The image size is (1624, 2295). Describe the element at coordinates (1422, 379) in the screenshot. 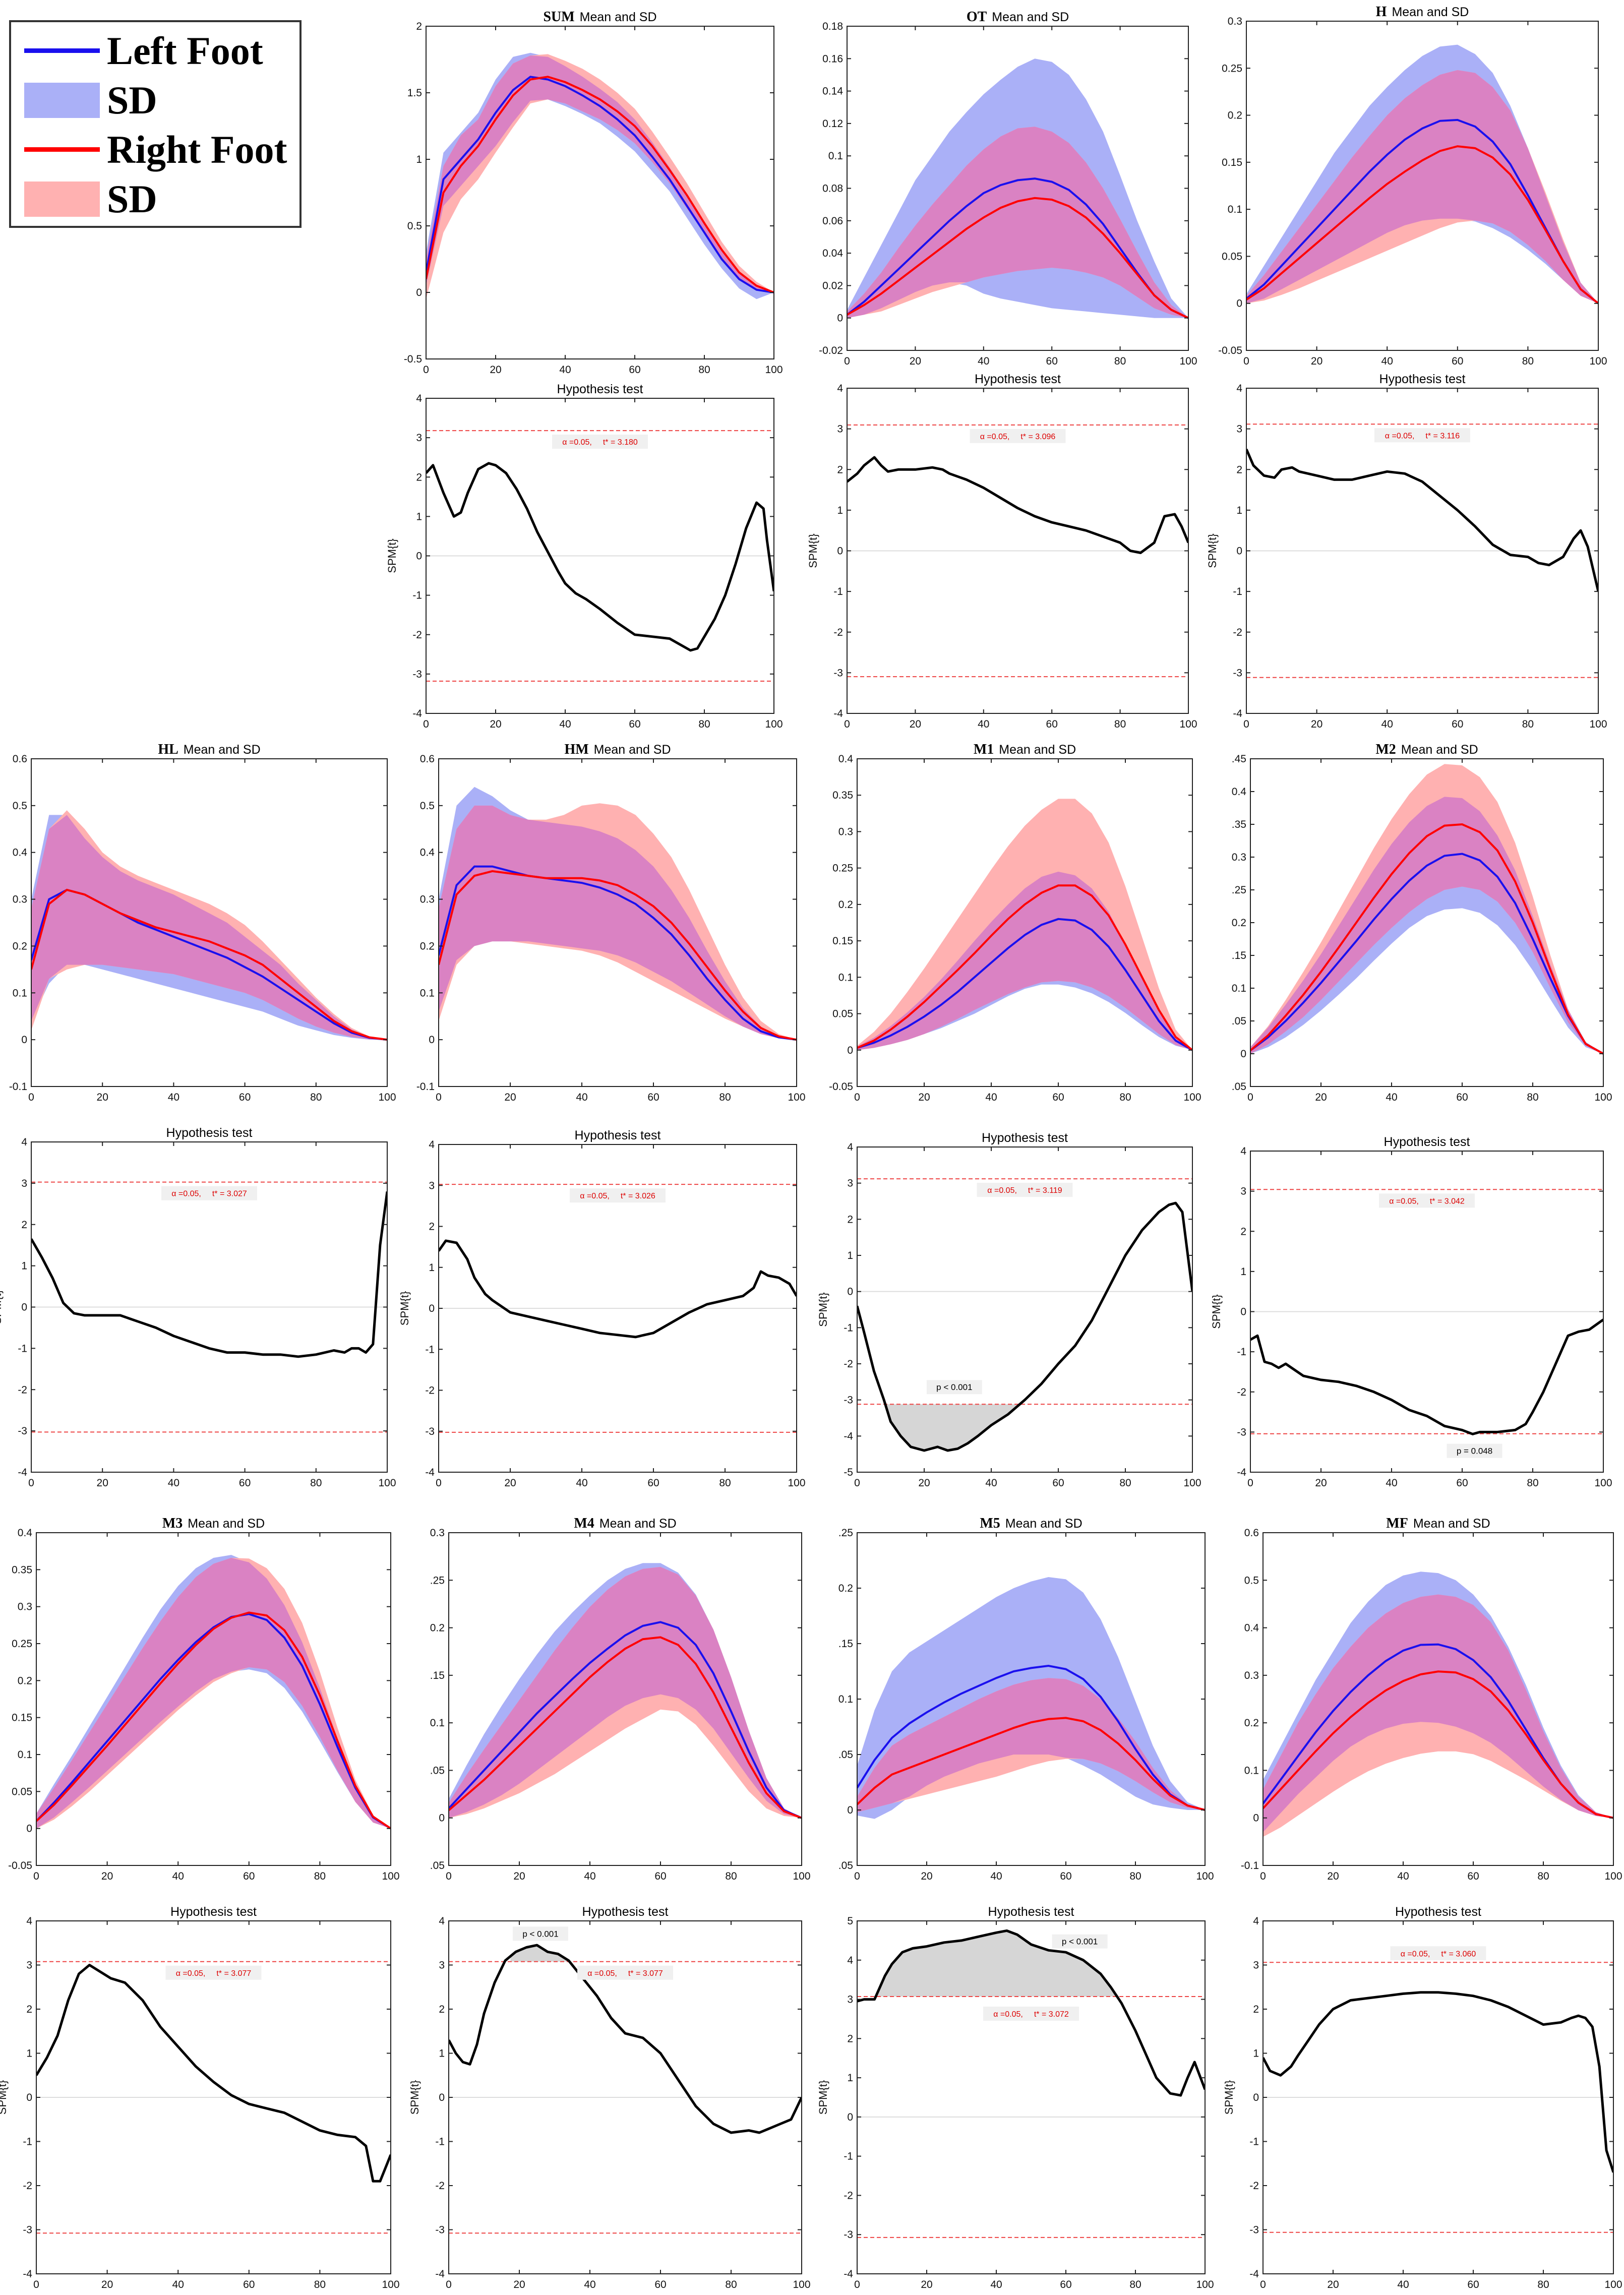

I see `chart-title-h-test: Hypothesis test` at that location.